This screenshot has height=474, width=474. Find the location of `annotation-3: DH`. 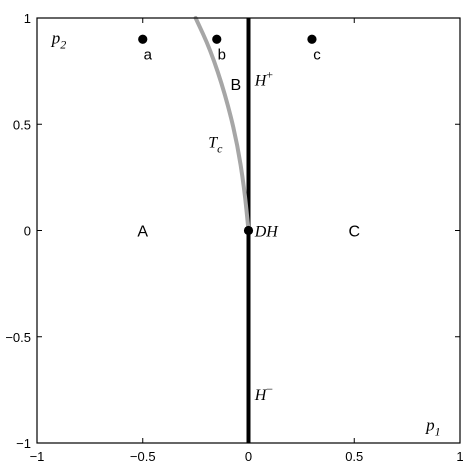

annotation-3: DH is located at coordinates (267, 232).